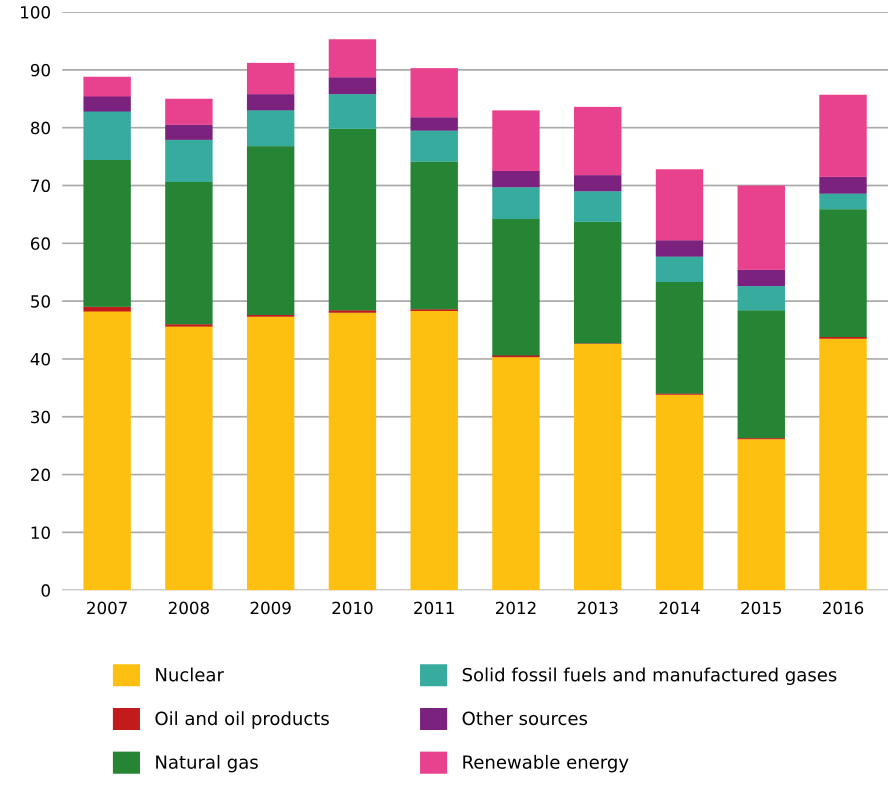 The height and width of the screenshot is (803, 888). Describe the element at coordinates (188, 608) in the screenshot. I see `x-tick-label: 2008` at that location.